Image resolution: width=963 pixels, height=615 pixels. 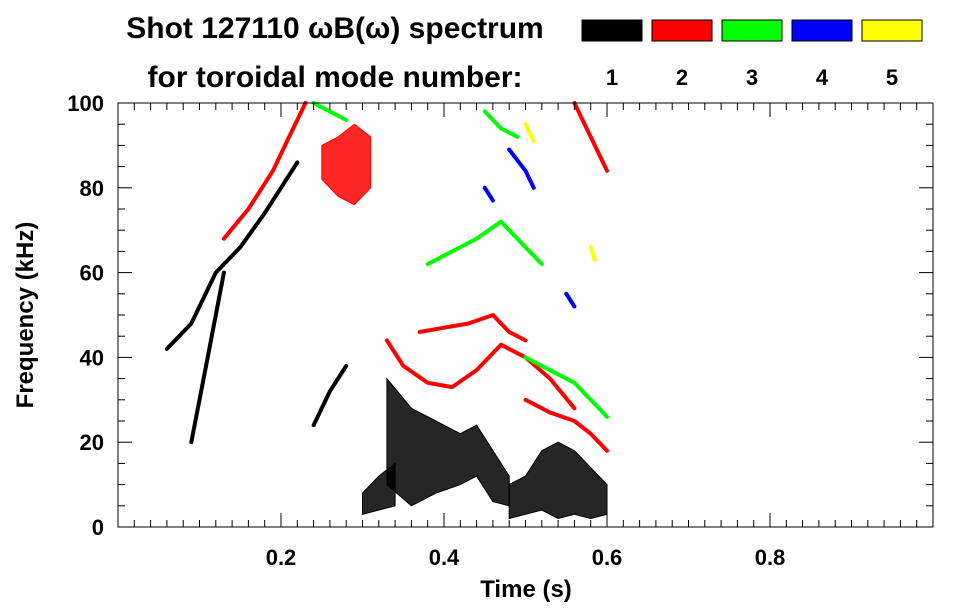 What do you see at coordinates (85, 103) in the screenshot?
I see `y-tick-label: 100` at bounding box center [85, 103].